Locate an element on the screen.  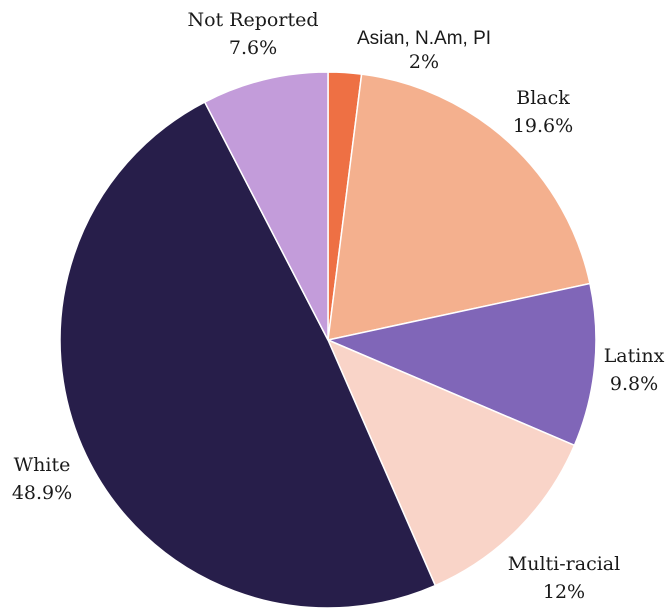
pie-slice-latinx is located at coordinates (461, 364).